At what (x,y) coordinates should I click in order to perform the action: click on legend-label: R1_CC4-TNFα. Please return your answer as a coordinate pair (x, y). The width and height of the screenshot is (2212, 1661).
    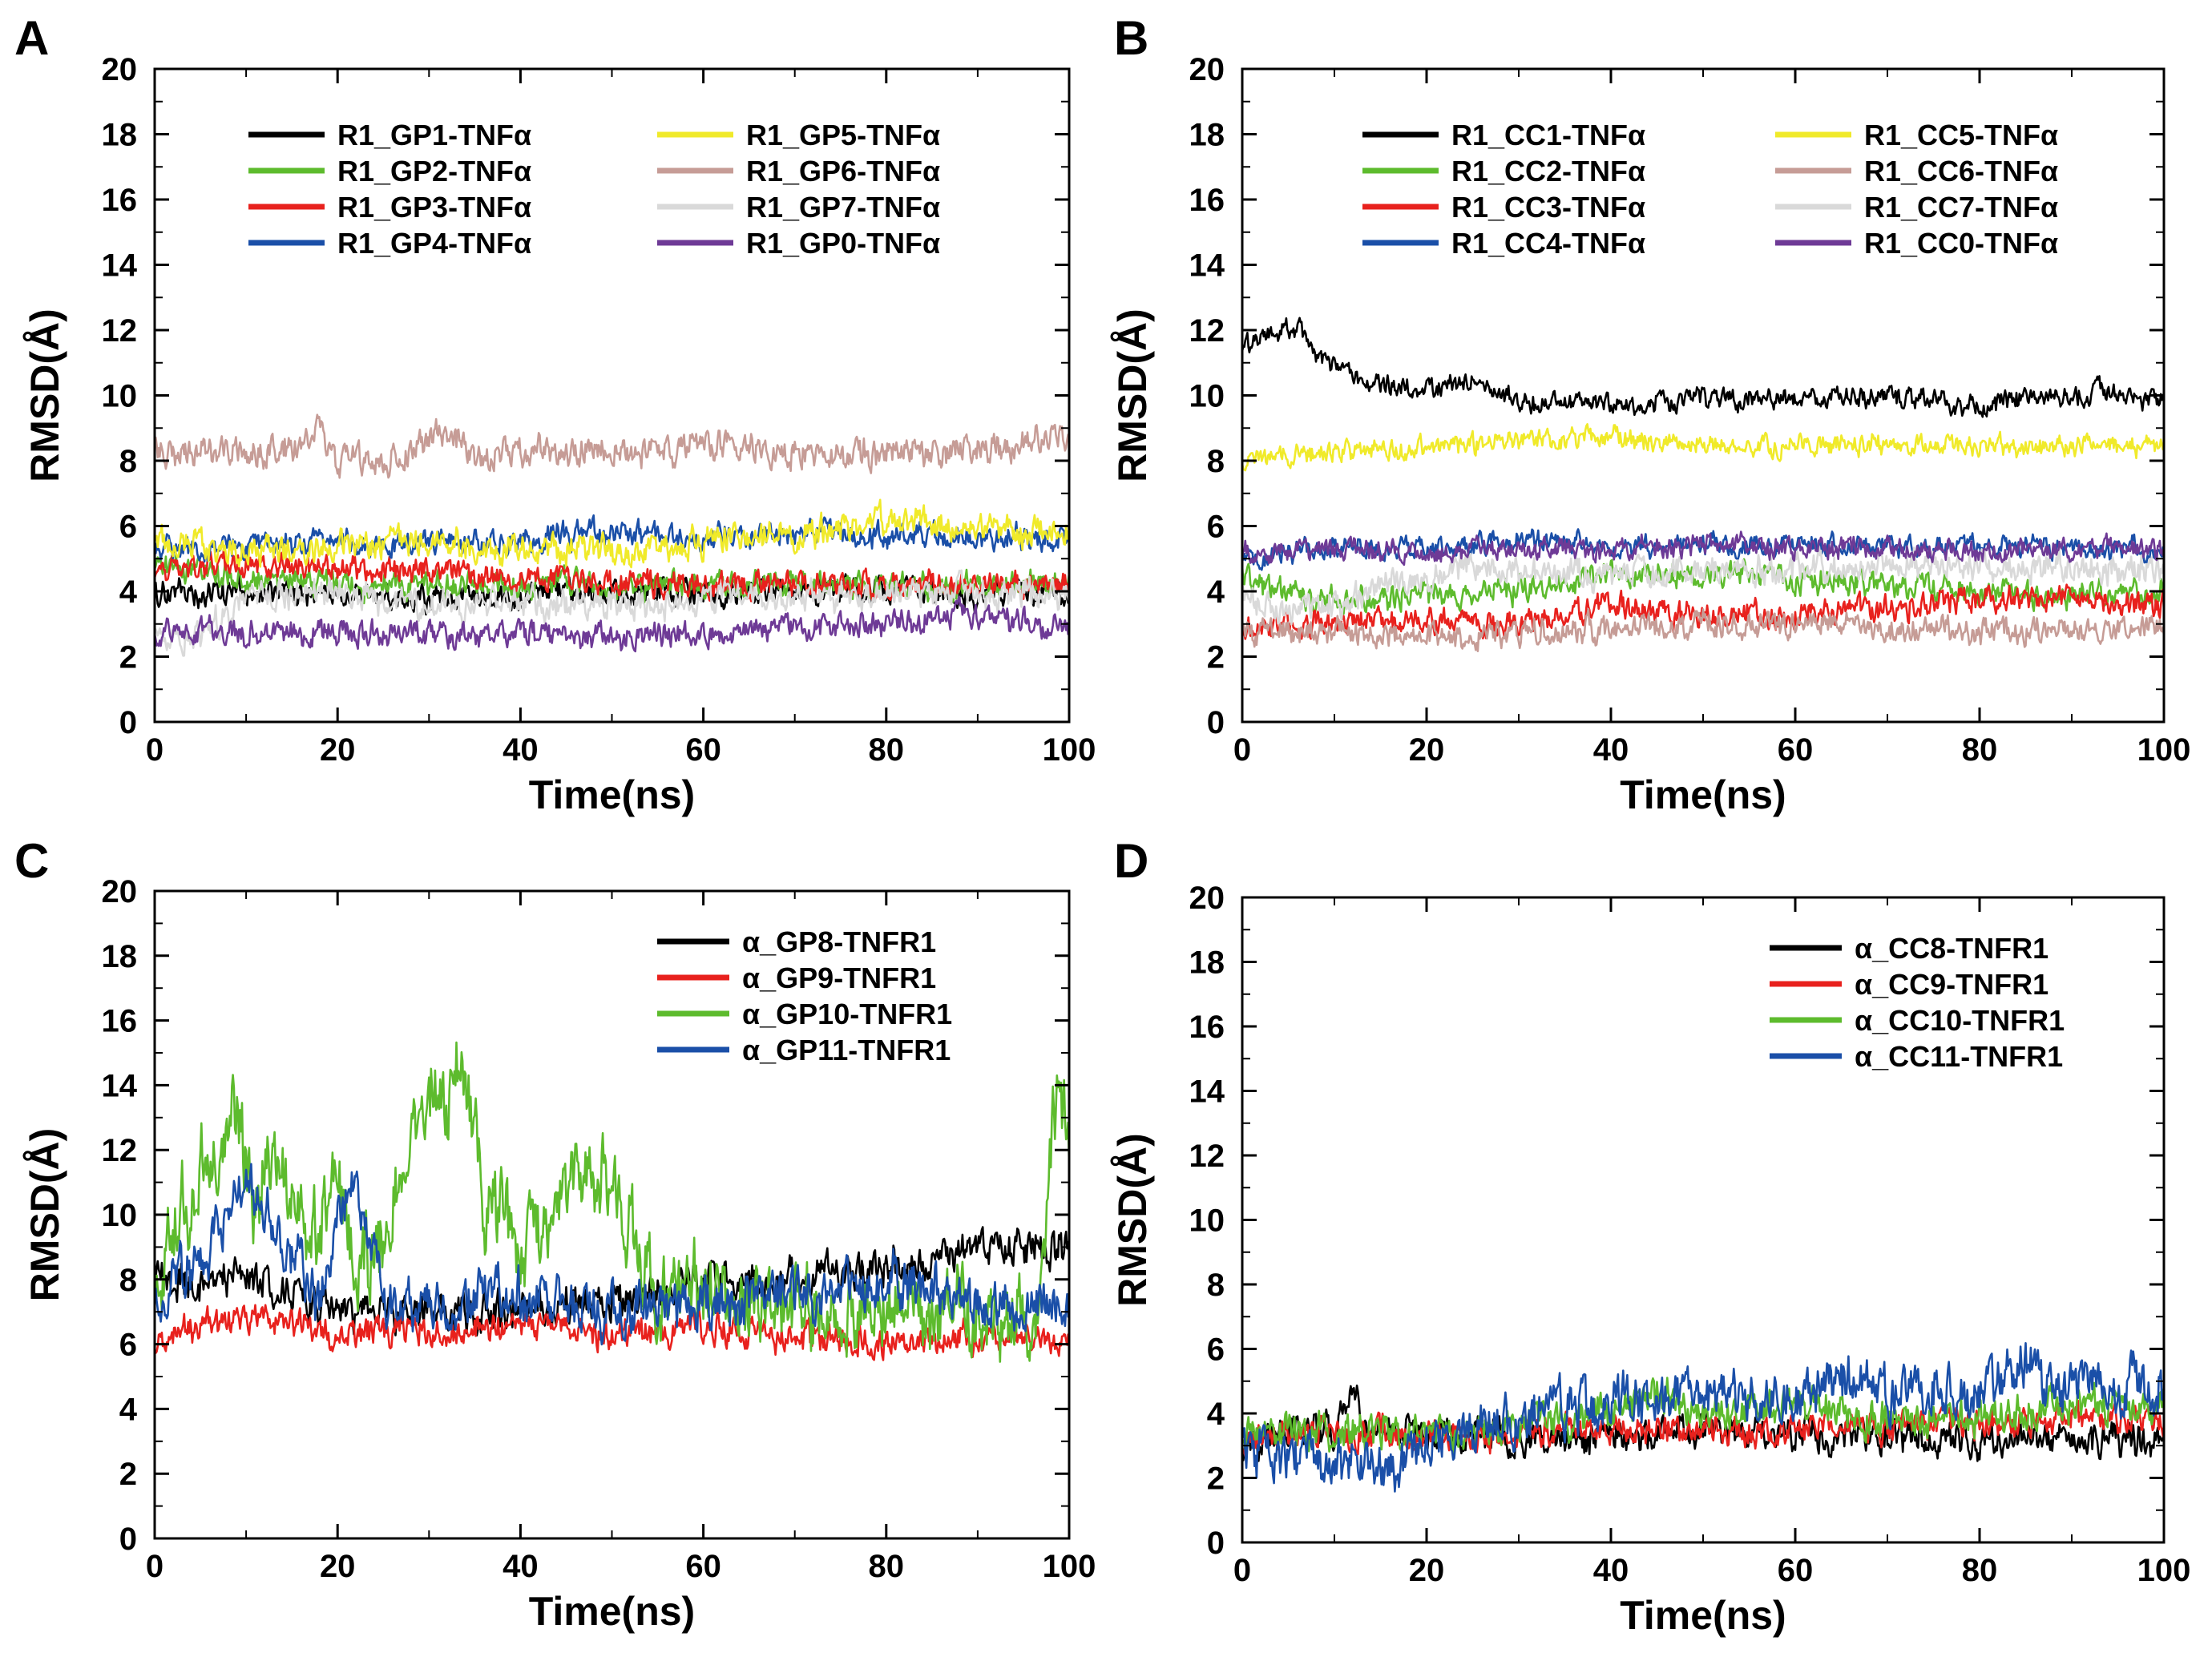
    Looking at the image, I should click on (1548, 243).